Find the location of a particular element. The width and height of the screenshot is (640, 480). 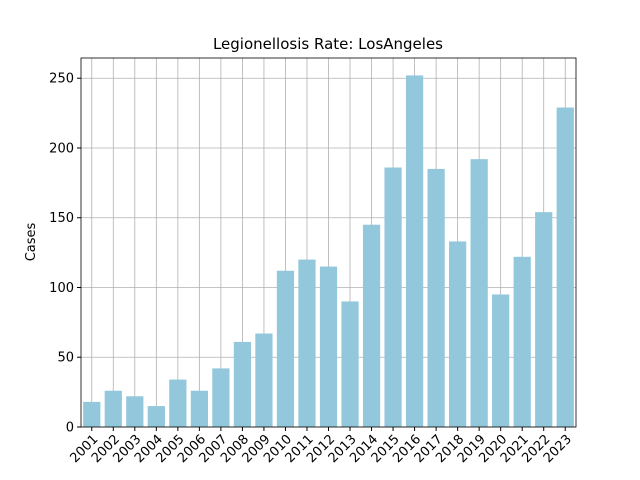

y-tick-label: 50 is located at coordinates (65, 358).